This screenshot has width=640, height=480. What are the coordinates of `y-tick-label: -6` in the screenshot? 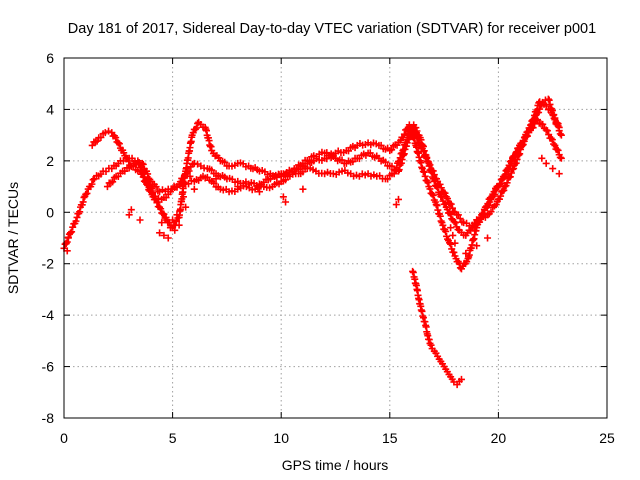 It's located at (48, 367).